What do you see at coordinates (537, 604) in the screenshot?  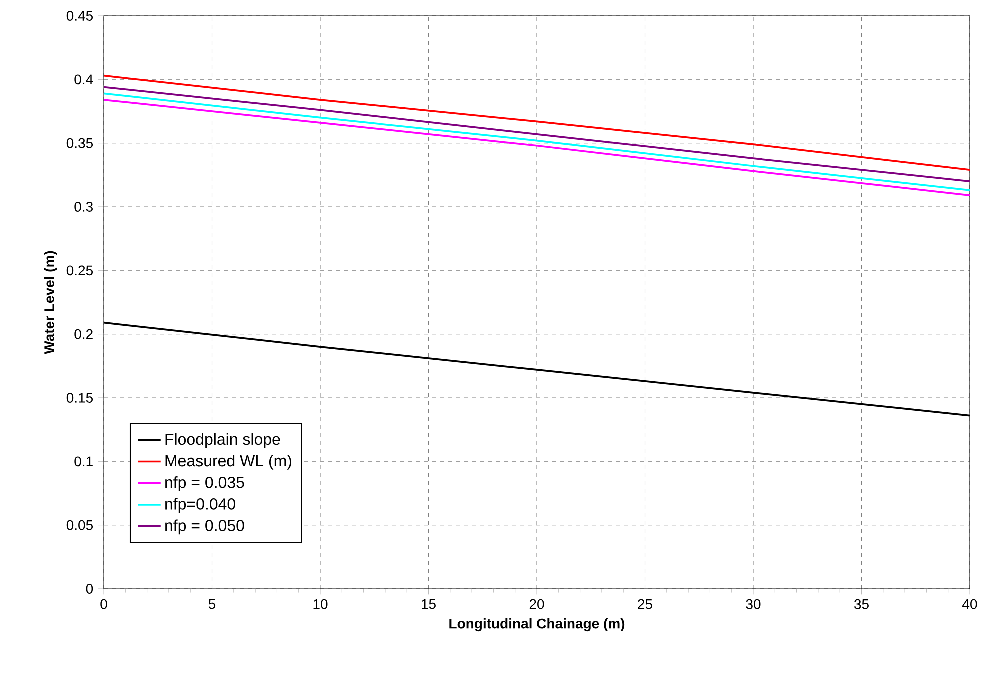 I see `x-tick-label: 20` at bounding box center [537, 604].